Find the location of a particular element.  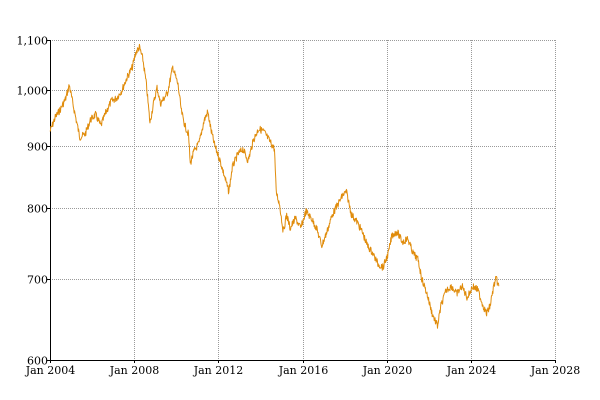

x-tick-label: Jan 2012 is located at coordinates (218, 370).